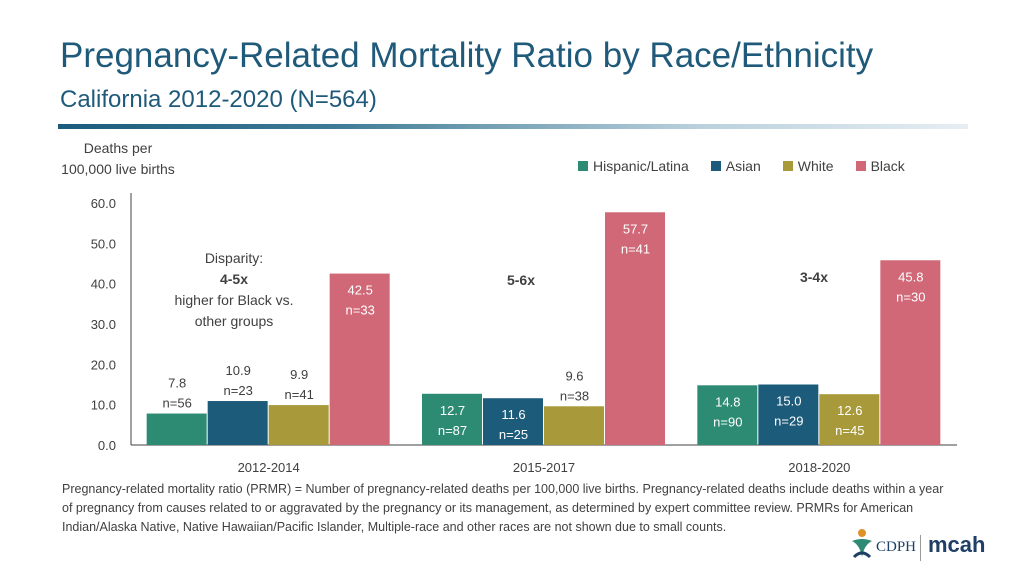  Describe the element at coordinates (233, 300) in the screenshot. I see `disparity-annotation: higher for Black vs.` at that location.